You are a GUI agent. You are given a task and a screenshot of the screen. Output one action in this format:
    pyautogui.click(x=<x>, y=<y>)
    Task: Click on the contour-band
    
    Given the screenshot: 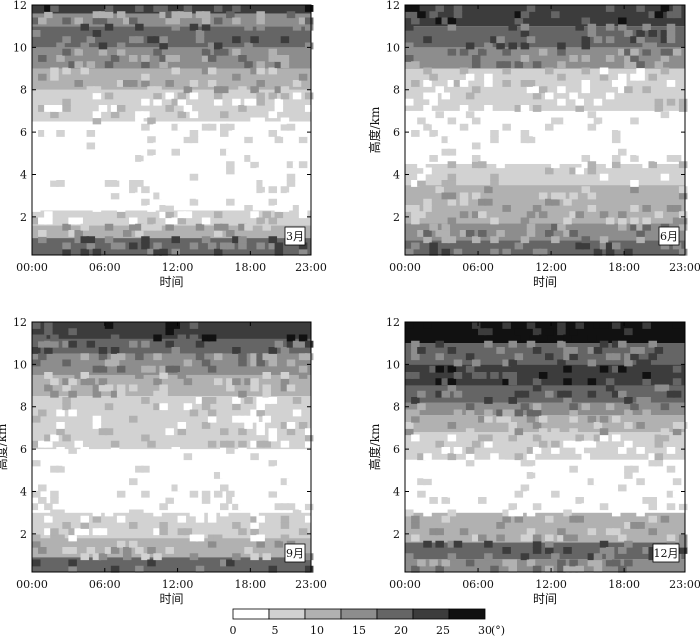 What is the action you would take?
    pyautogui.click(x=171, y=79)
    